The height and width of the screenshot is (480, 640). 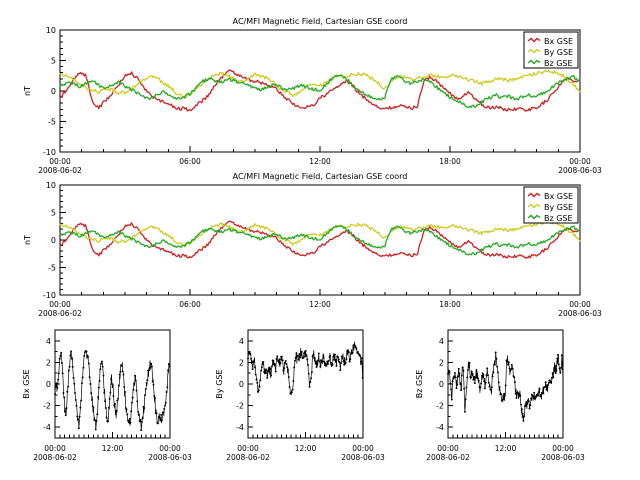 I want to click on top-panel-trace-by, so click(x=320, y=83).